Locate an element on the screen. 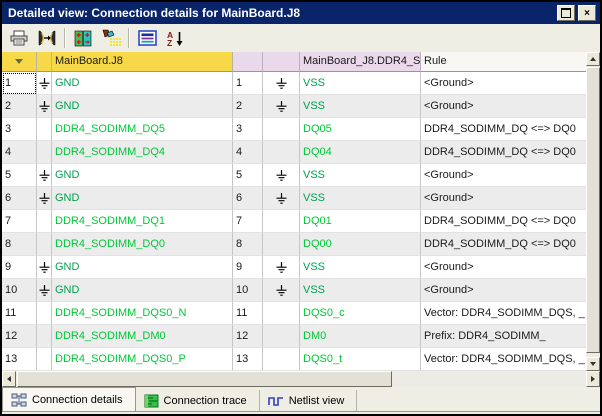 The height and width of the screenshot is (416, 602). left-pin-cell: 1 is located at coordinates (19, 83).